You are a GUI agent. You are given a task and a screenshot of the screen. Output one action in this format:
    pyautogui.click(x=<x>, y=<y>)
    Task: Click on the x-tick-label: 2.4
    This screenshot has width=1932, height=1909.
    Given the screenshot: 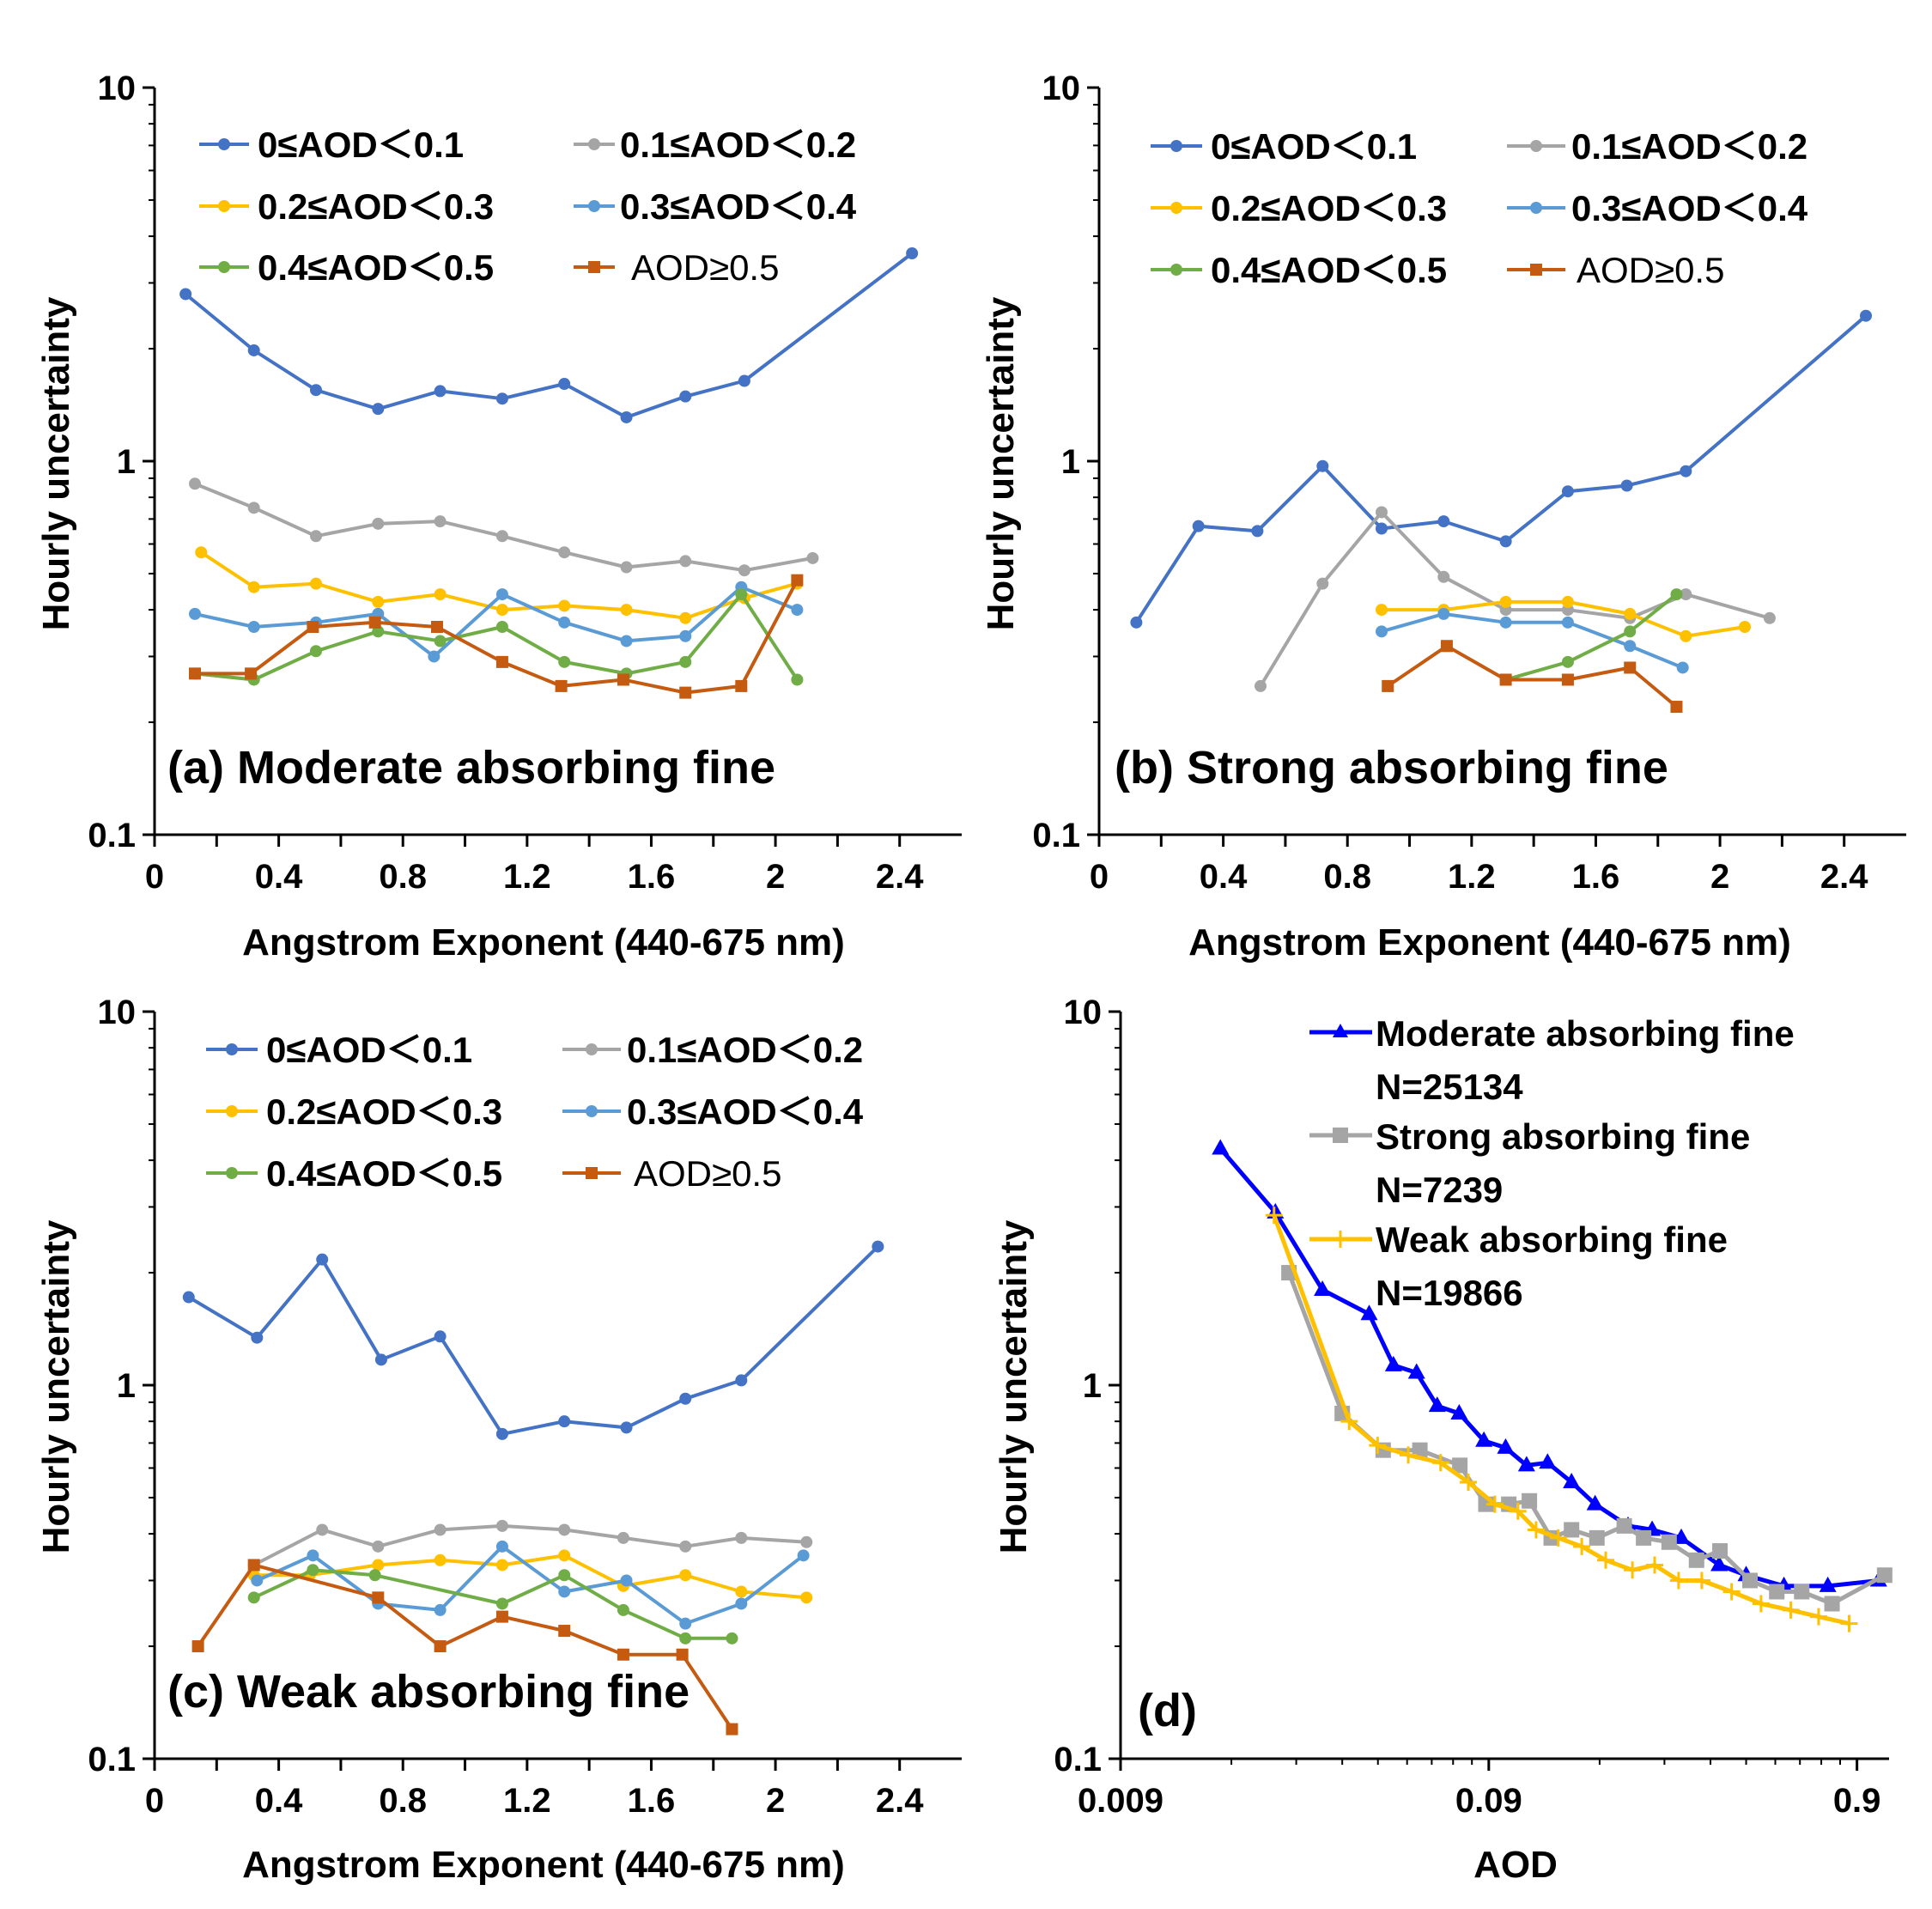 What is the action you would take?
    pyautogui.click(x=900, y=1801)
    